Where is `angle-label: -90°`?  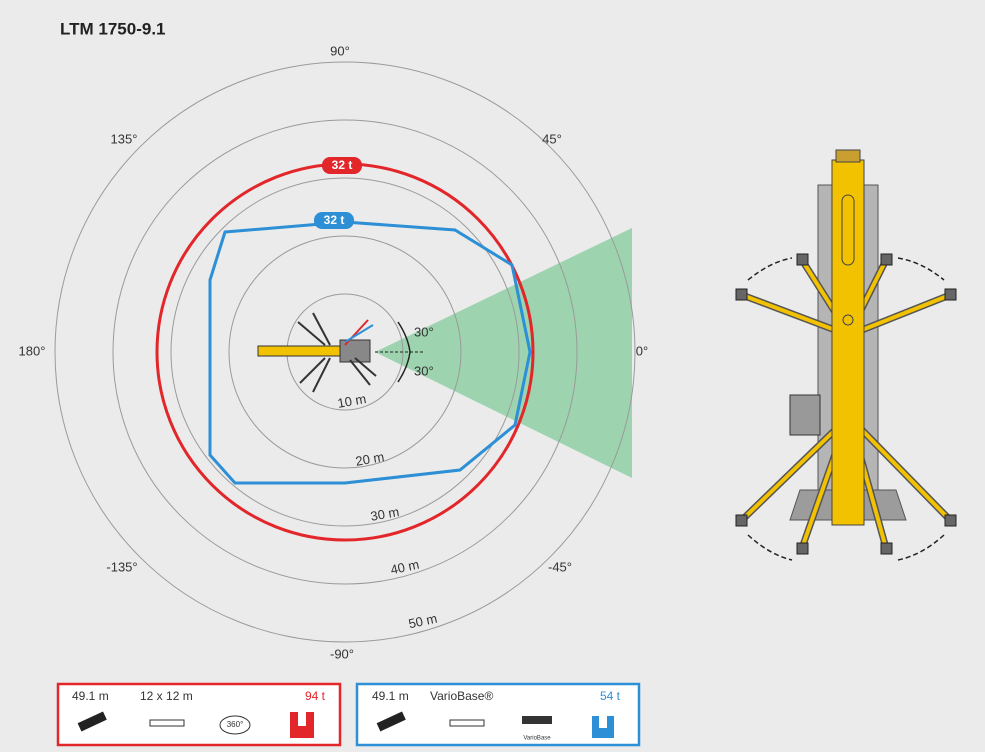
angle-label: -90° is located at coordinates (342, 653).